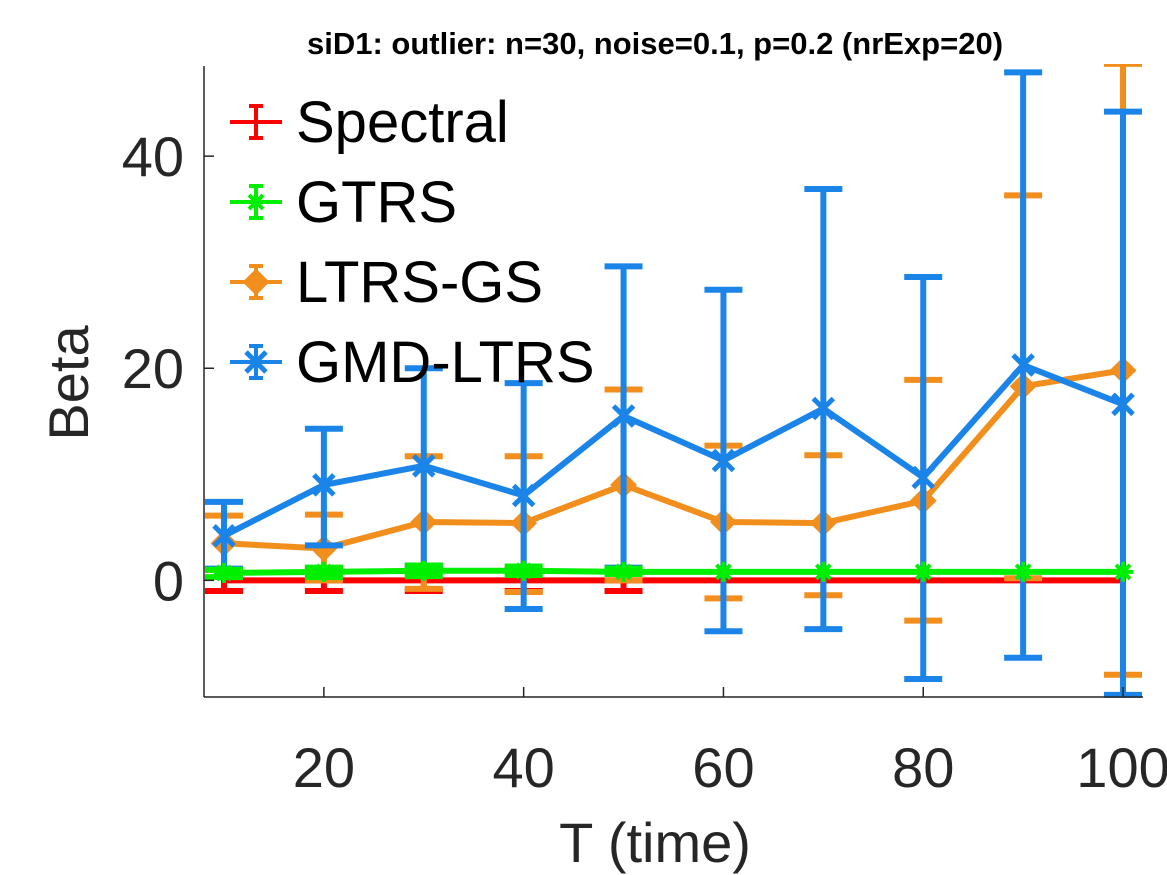 The image size is (1167, 875). I want to click on x-tick-label-100: 100, so click(1121, 767).